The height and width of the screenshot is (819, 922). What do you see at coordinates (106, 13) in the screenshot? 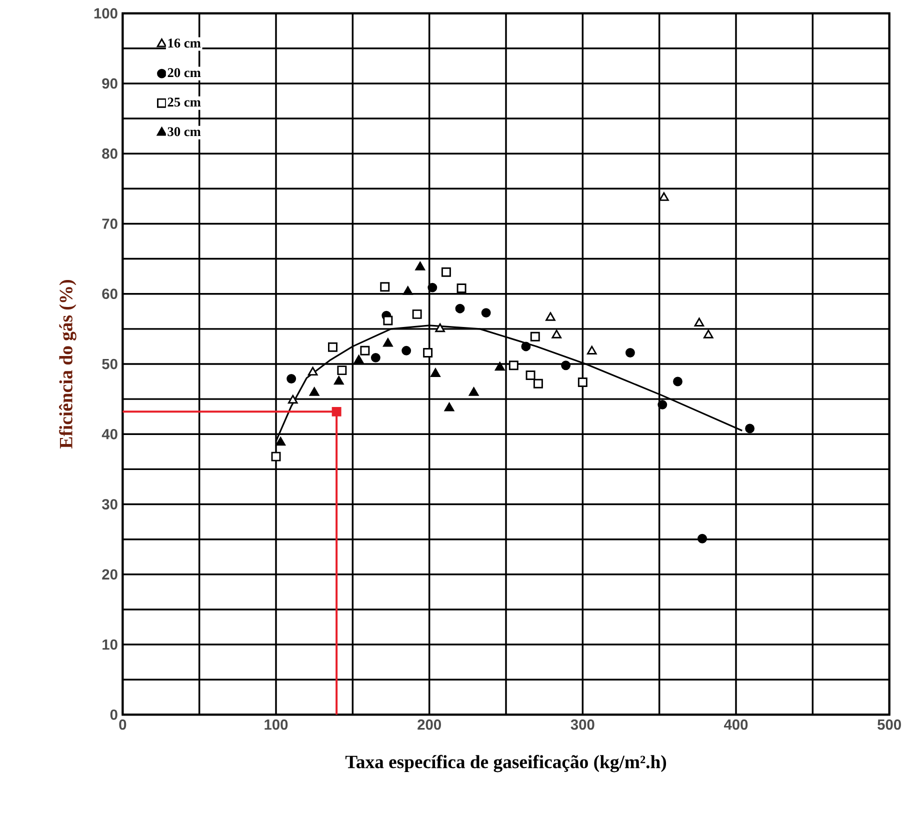
I see `y-tick-label: 100` at bounding box center [106, 13].